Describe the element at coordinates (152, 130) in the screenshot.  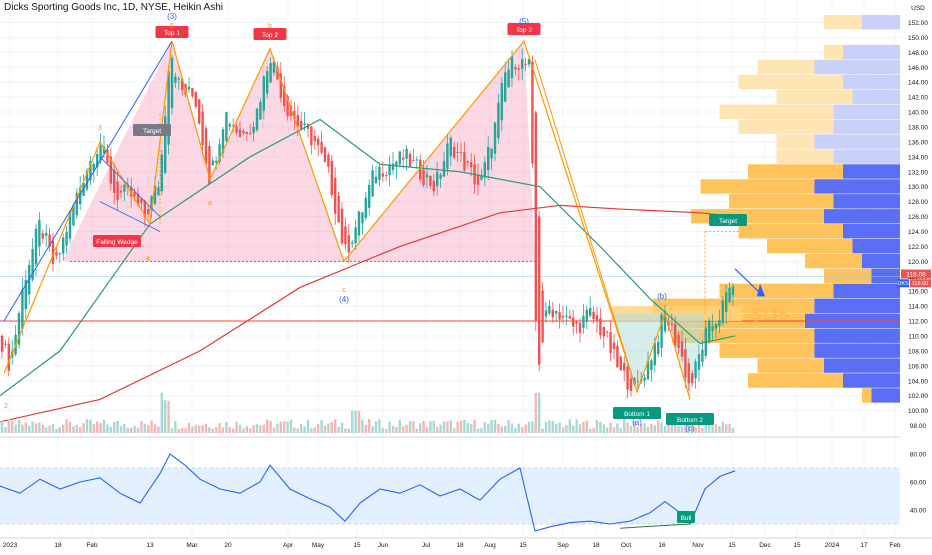
I see `target1-label: Target` at that location.